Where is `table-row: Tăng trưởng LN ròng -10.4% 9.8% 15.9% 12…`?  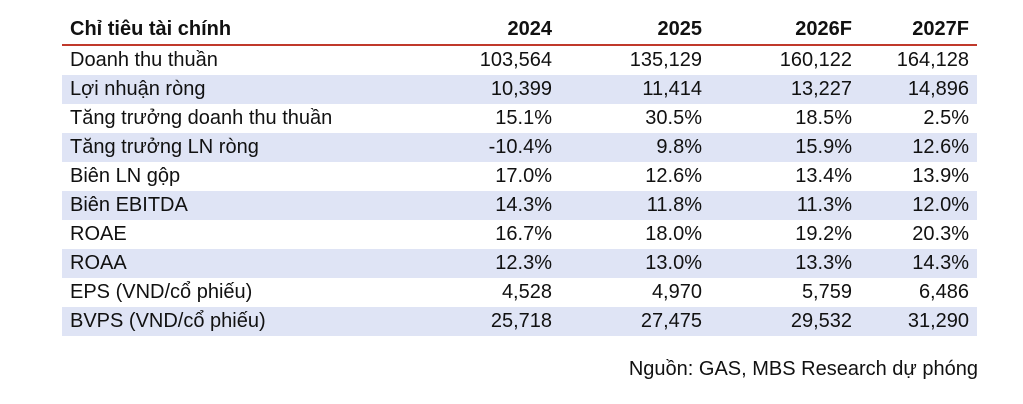
table-row: Tăng trưởng LN ròng -10.4% 9.8% 15.9% 12… is located at coordinates (519, 147).